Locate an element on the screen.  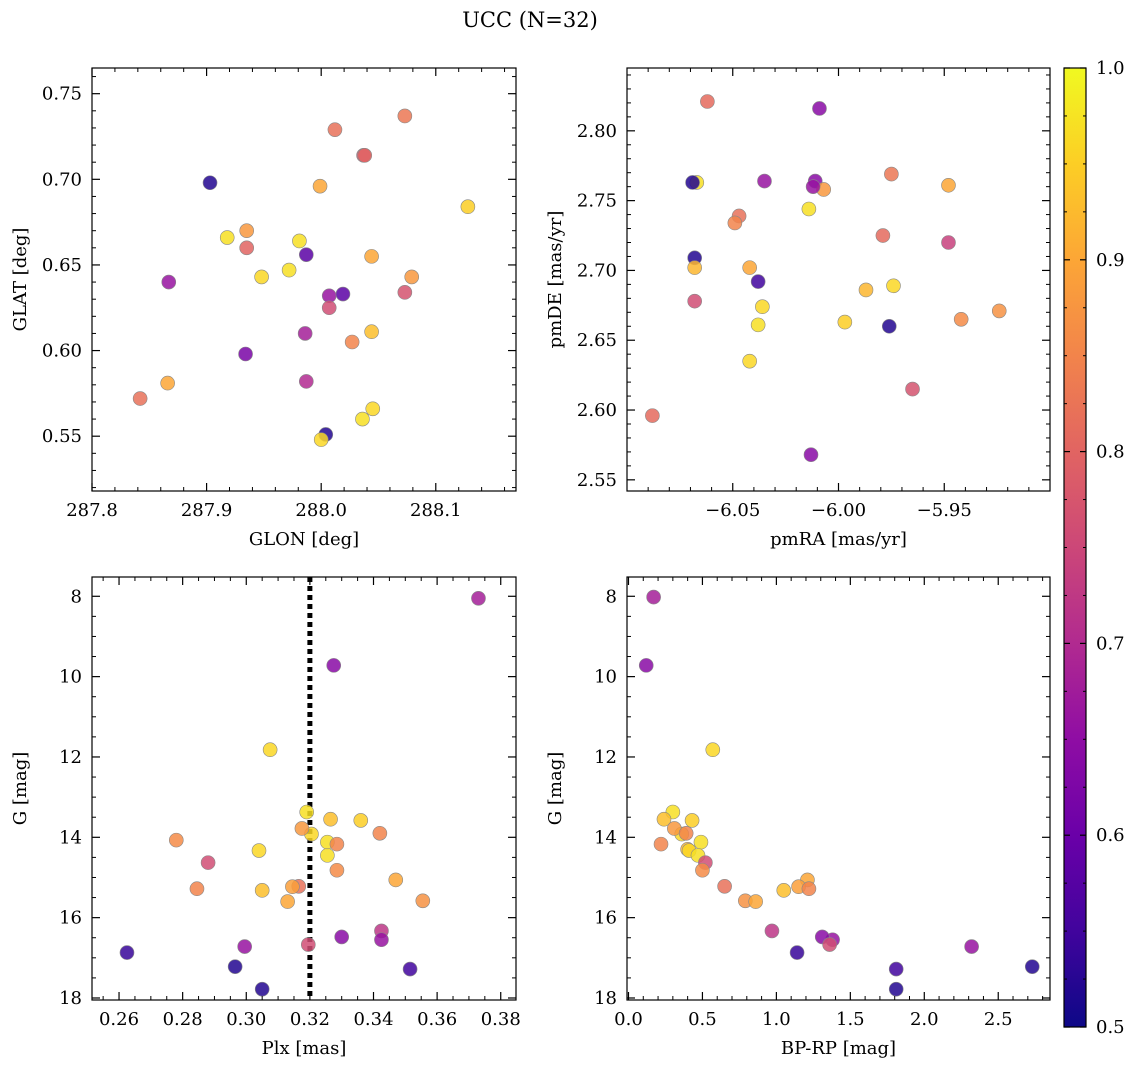
x-axis-label: Plx [mas] is located at coordinates (304, 1048).